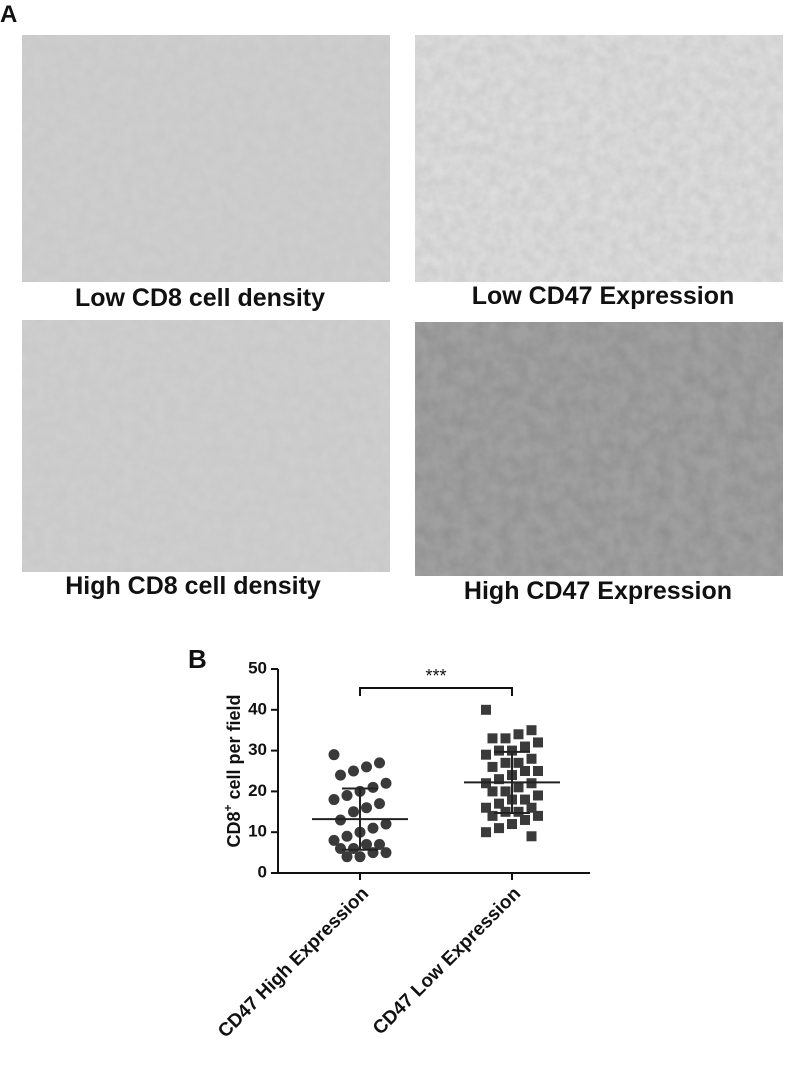  I want to click on y-tick-label: 40, so click(257, 708).